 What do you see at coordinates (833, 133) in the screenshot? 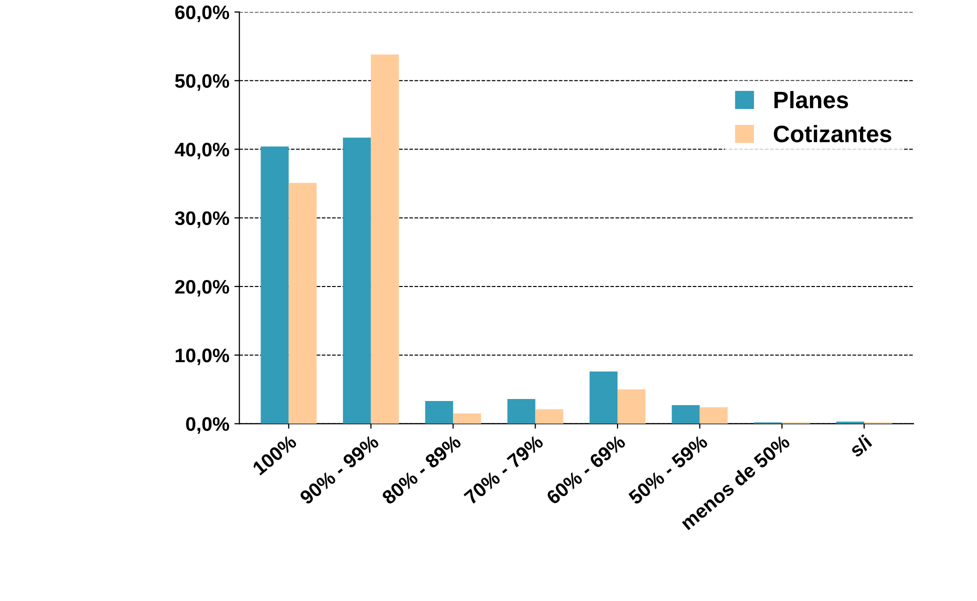
I see `legend-label: Cotizantes` at bounding box center [833, 133].